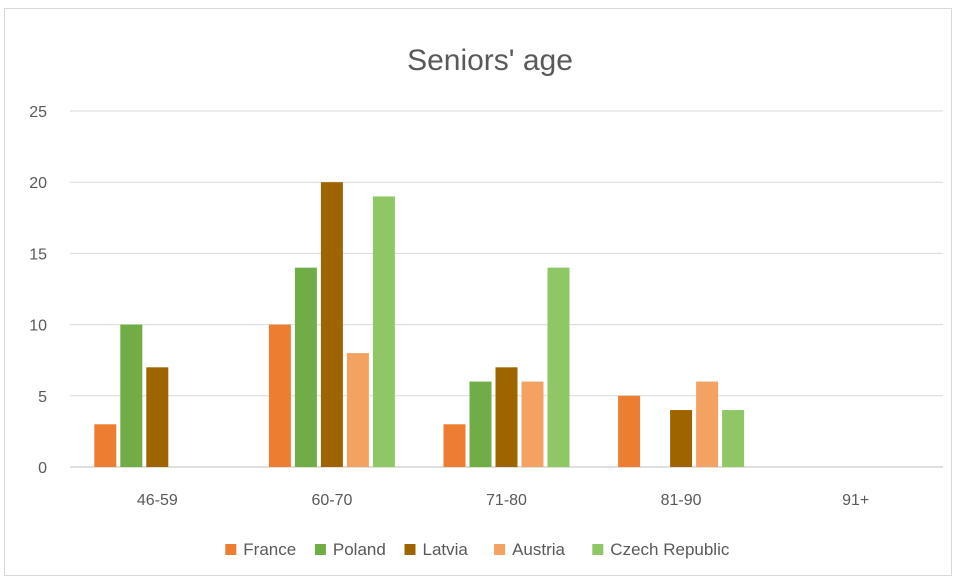 The image size is (957, 580). Describe the element at coordinates (598, 549) in the screenshot. I see `legend-swatch-czech-republic` at that location.